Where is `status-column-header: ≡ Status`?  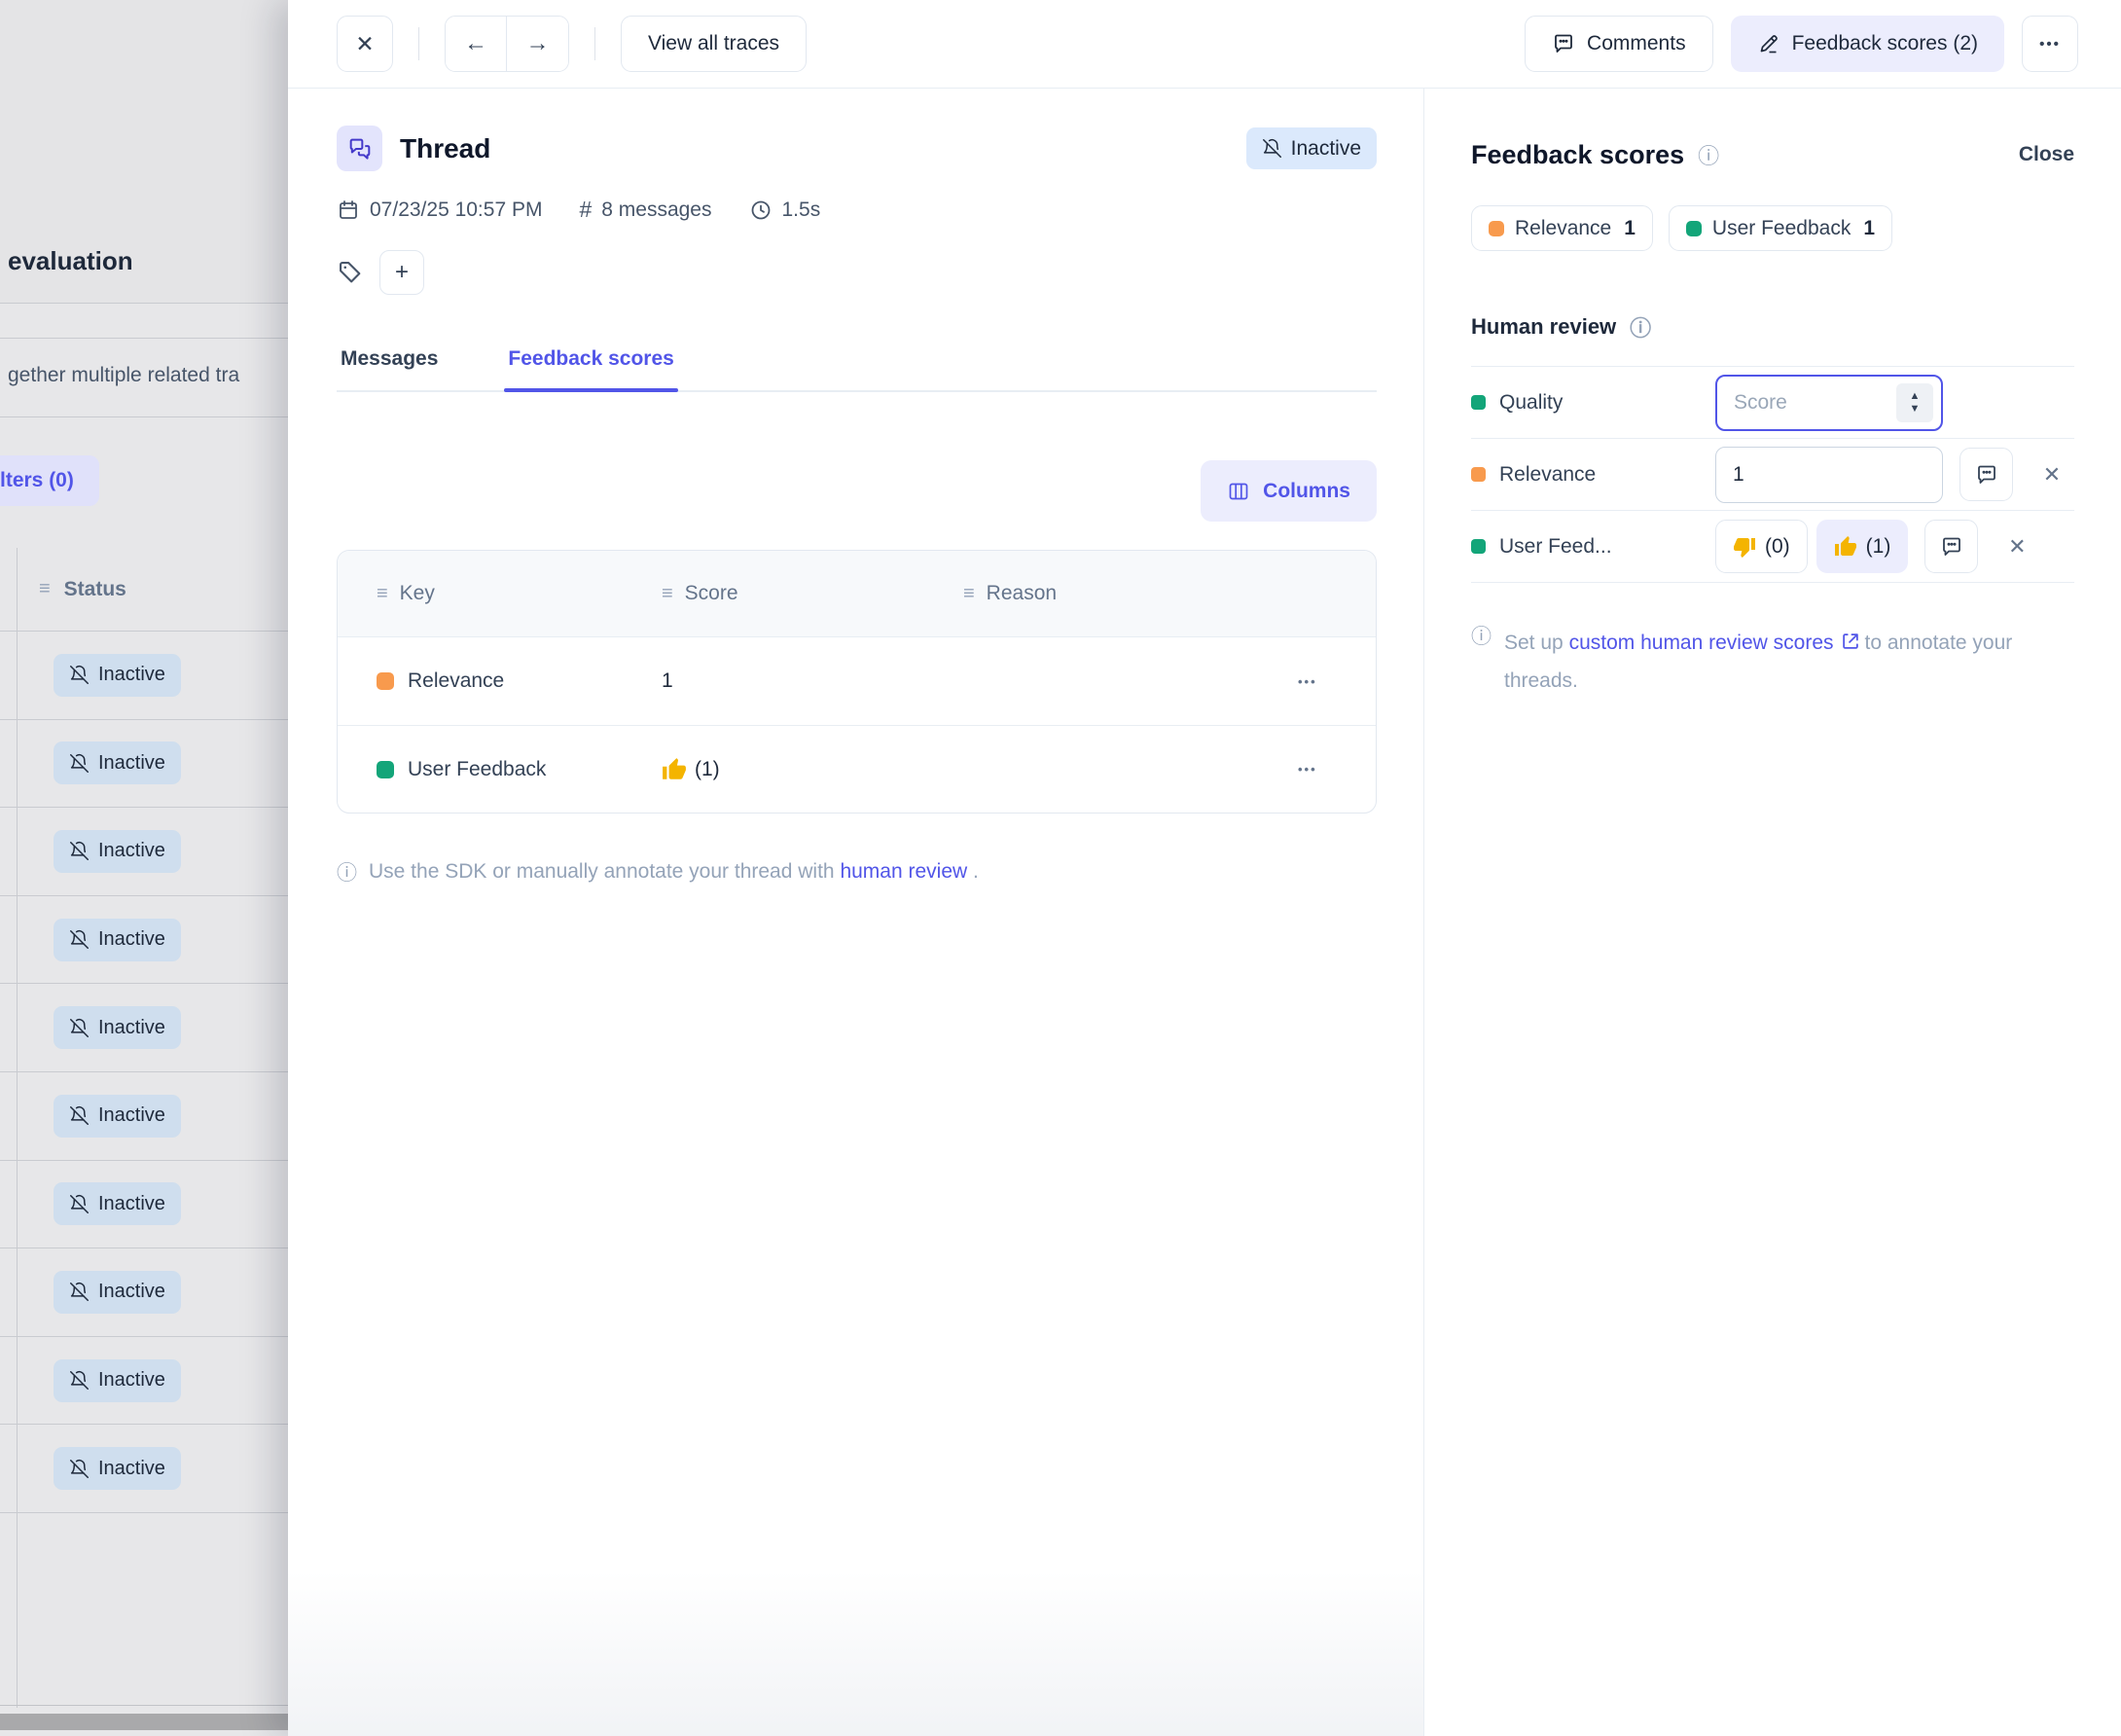
status-column-header: ≡ Status is located at coordinates (144, 590).